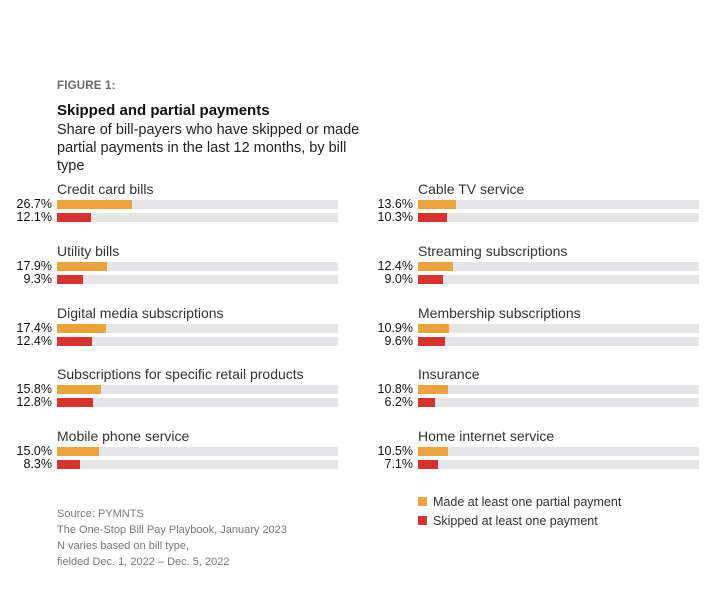  I want to click on partial-payment-row: 13.6%, so click(531, 204).